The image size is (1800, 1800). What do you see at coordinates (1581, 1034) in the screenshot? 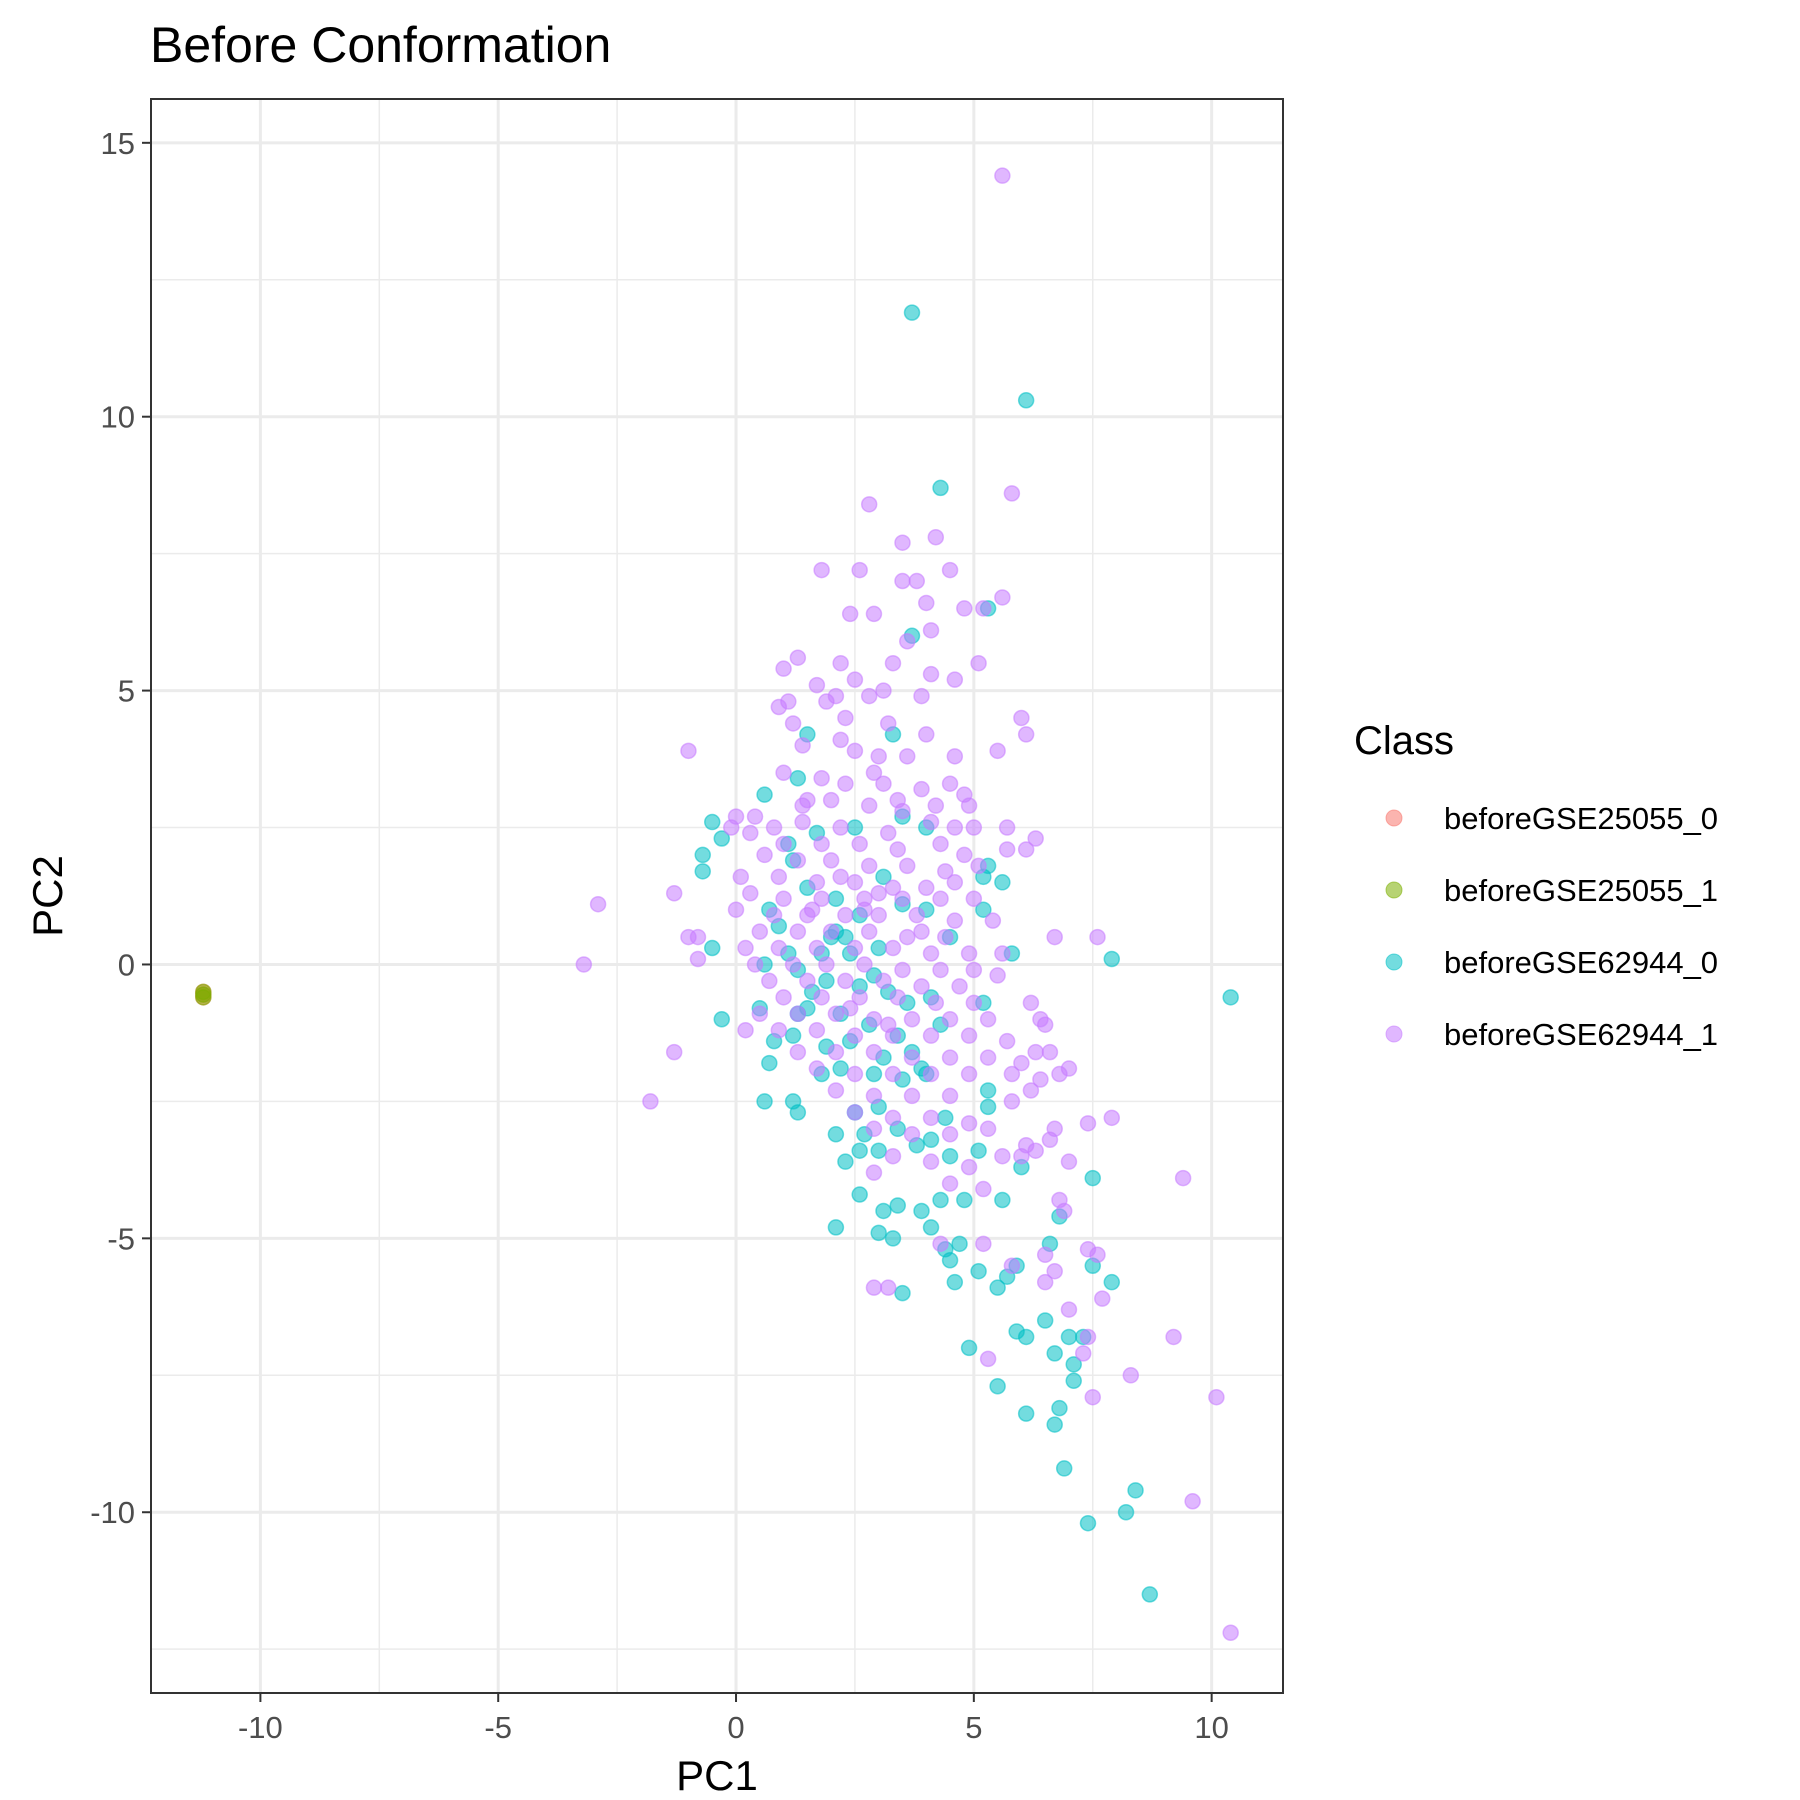
I see `legend-label: beforeGSE62944_1` at bounding box center [1581, 1034].